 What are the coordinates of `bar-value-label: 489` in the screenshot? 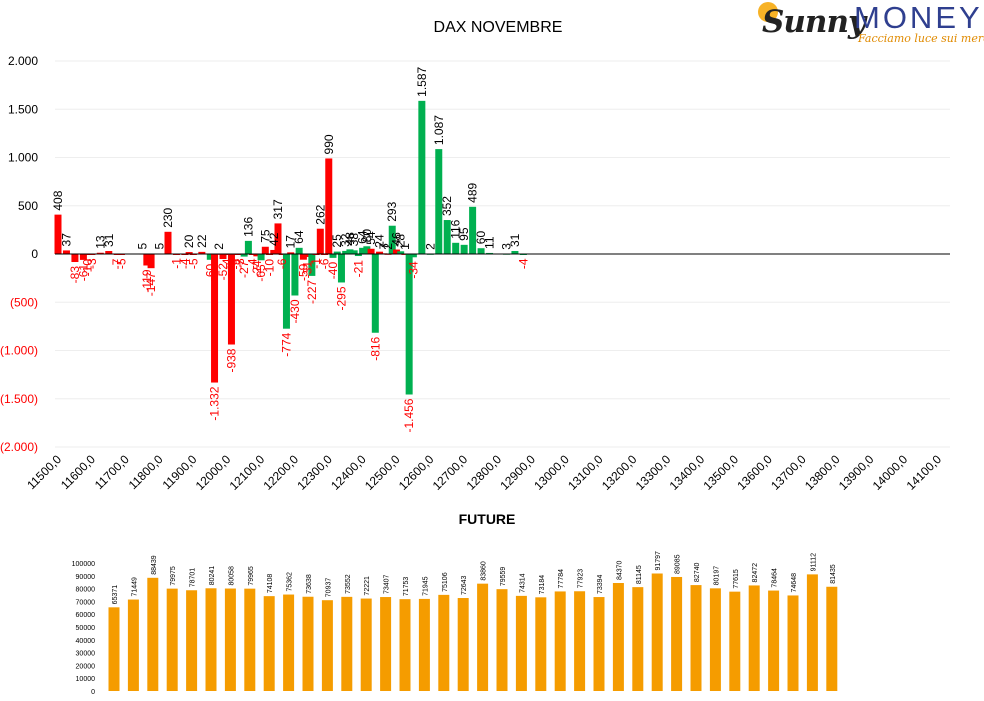 It's located at (473, 192).